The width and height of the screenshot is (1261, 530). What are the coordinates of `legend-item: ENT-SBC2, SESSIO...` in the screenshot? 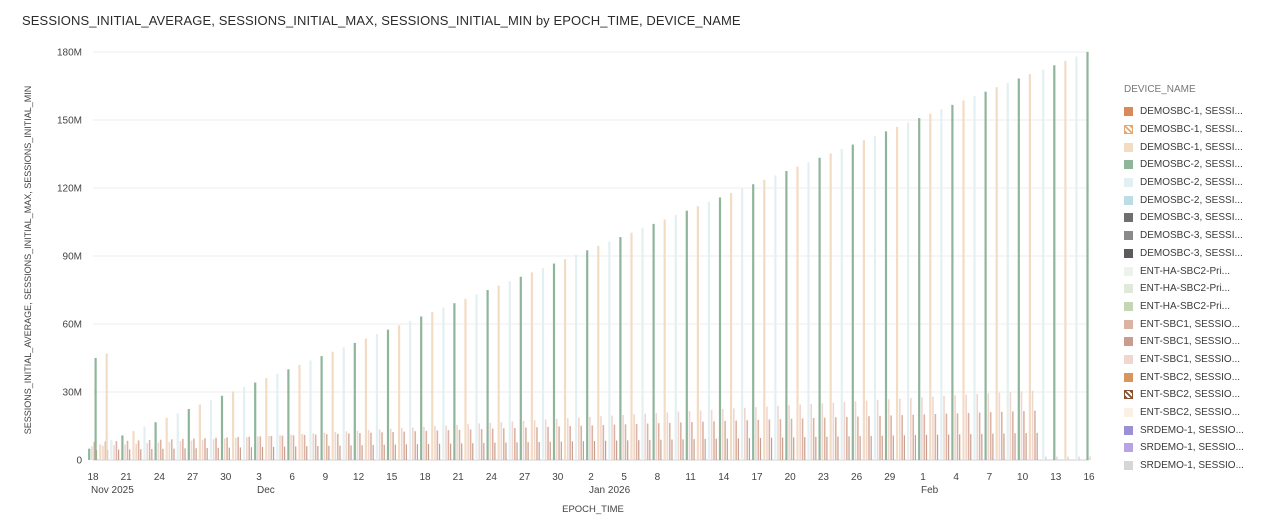 It's located at (1190, 377).